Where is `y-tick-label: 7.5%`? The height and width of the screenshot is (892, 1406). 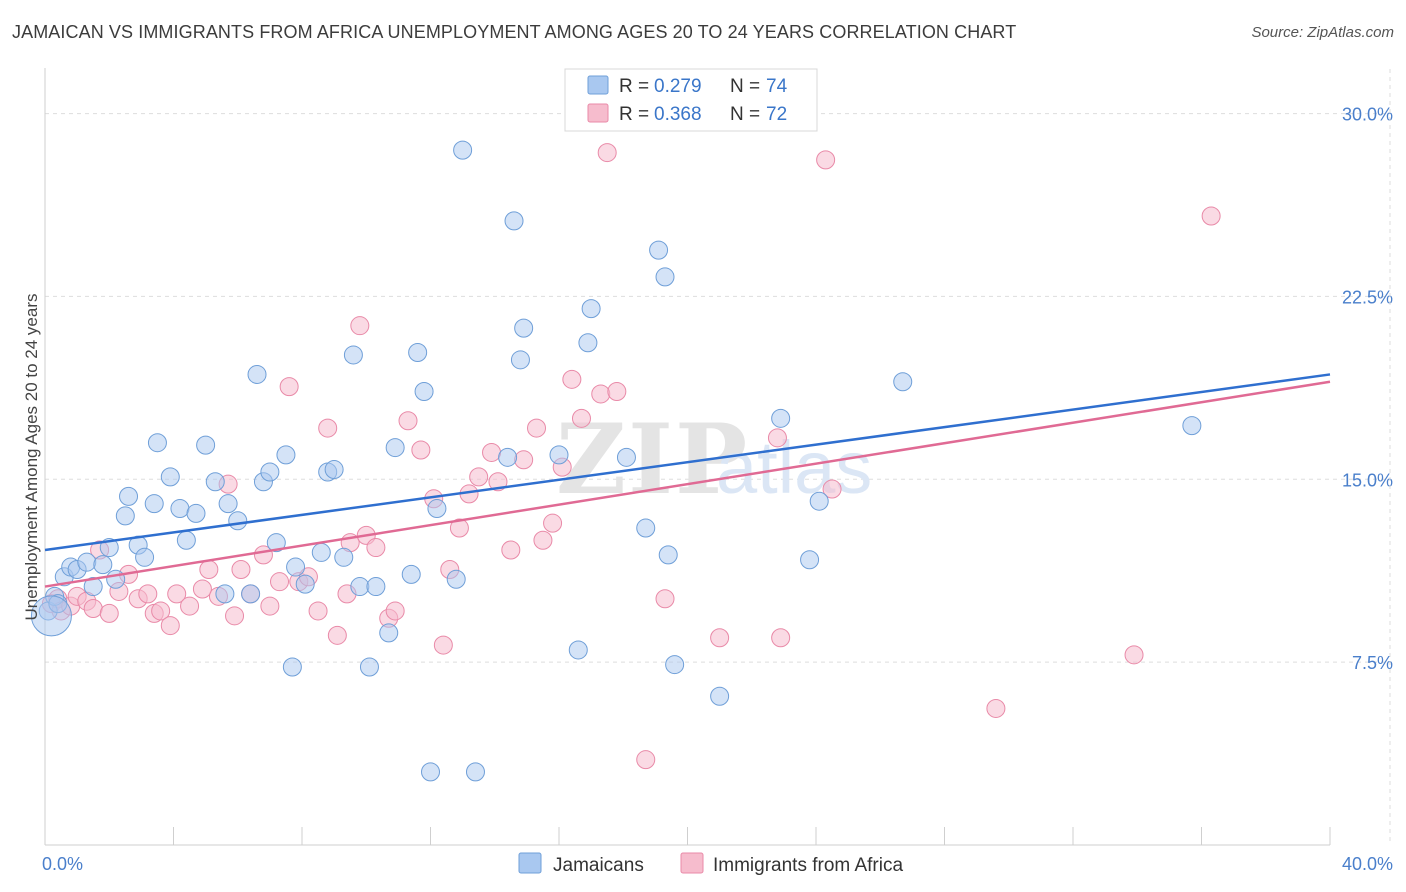 y-tick-label: 7.5% is located at coordinates (1372, 663).